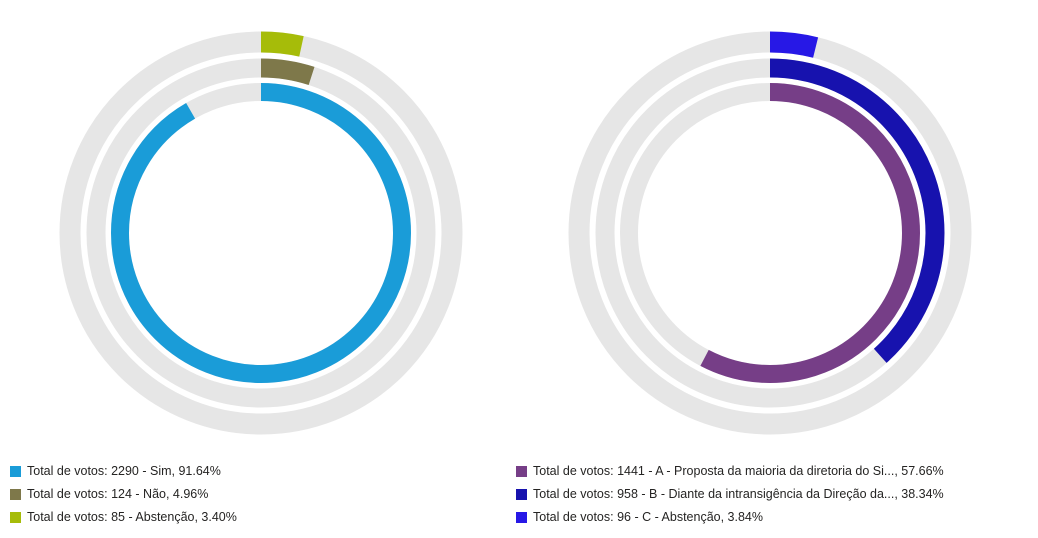  I want to click on legend-label: Total de votos: 85 - Abstenção, 3.40%, so click(132, 517).